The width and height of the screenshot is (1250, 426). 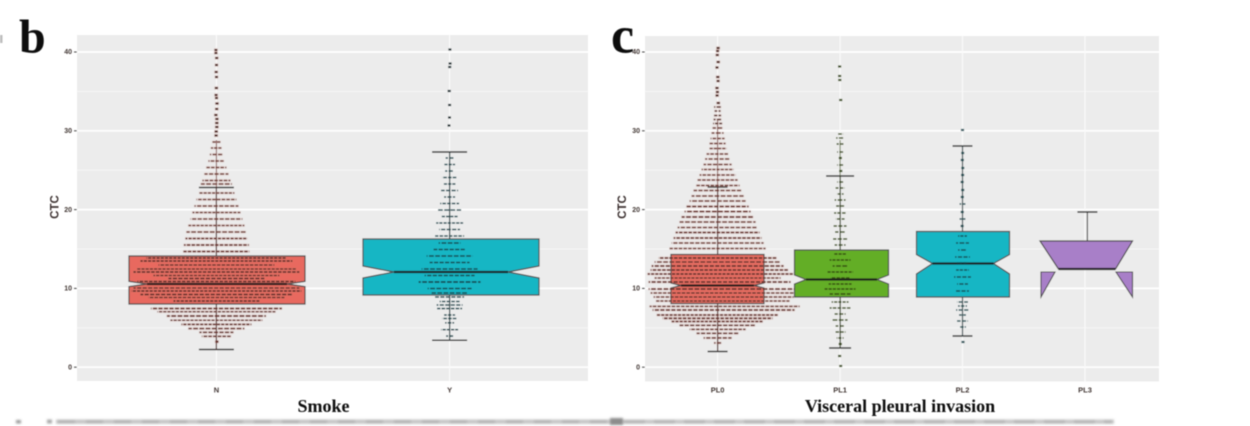 What do you see at coordinates (622, 36) in the screenshot?
I see `svg-text: c` at bounding box center [622, 36].